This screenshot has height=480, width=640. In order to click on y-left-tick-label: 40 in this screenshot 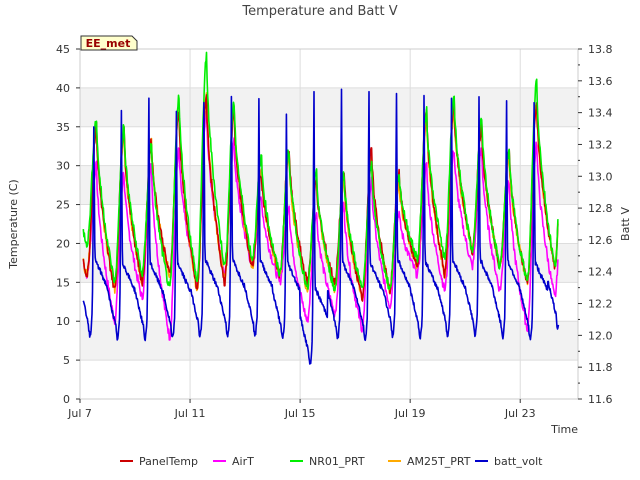, I will do `click(63, 88)`.